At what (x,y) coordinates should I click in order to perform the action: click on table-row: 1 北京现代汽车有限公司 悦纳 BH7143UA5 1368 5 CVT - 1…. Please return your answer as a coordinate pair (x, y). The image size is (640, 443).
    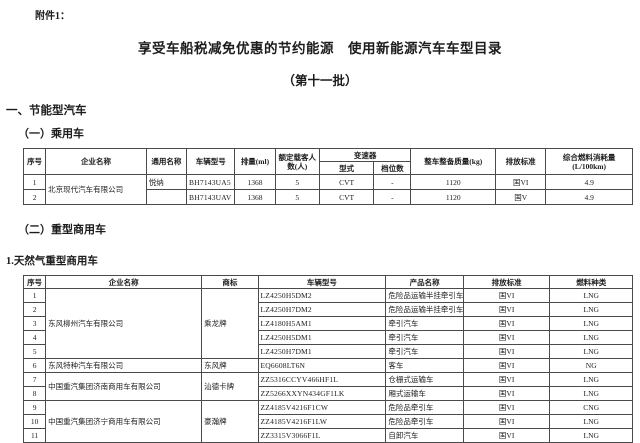
    Looking at the image, I should click on (327, 189).